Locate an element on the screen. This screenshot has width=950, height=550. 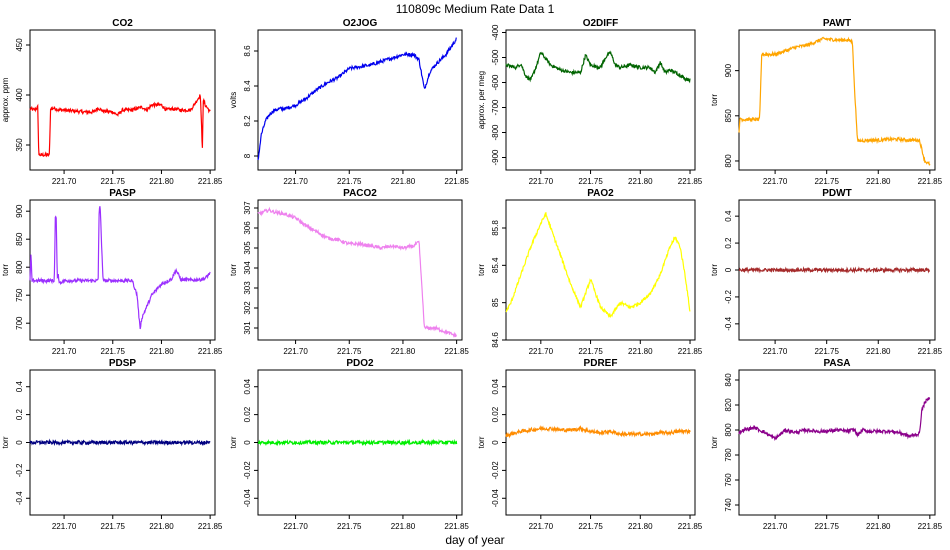
y-tick-label: 306 is located at coordinates (247, 228).